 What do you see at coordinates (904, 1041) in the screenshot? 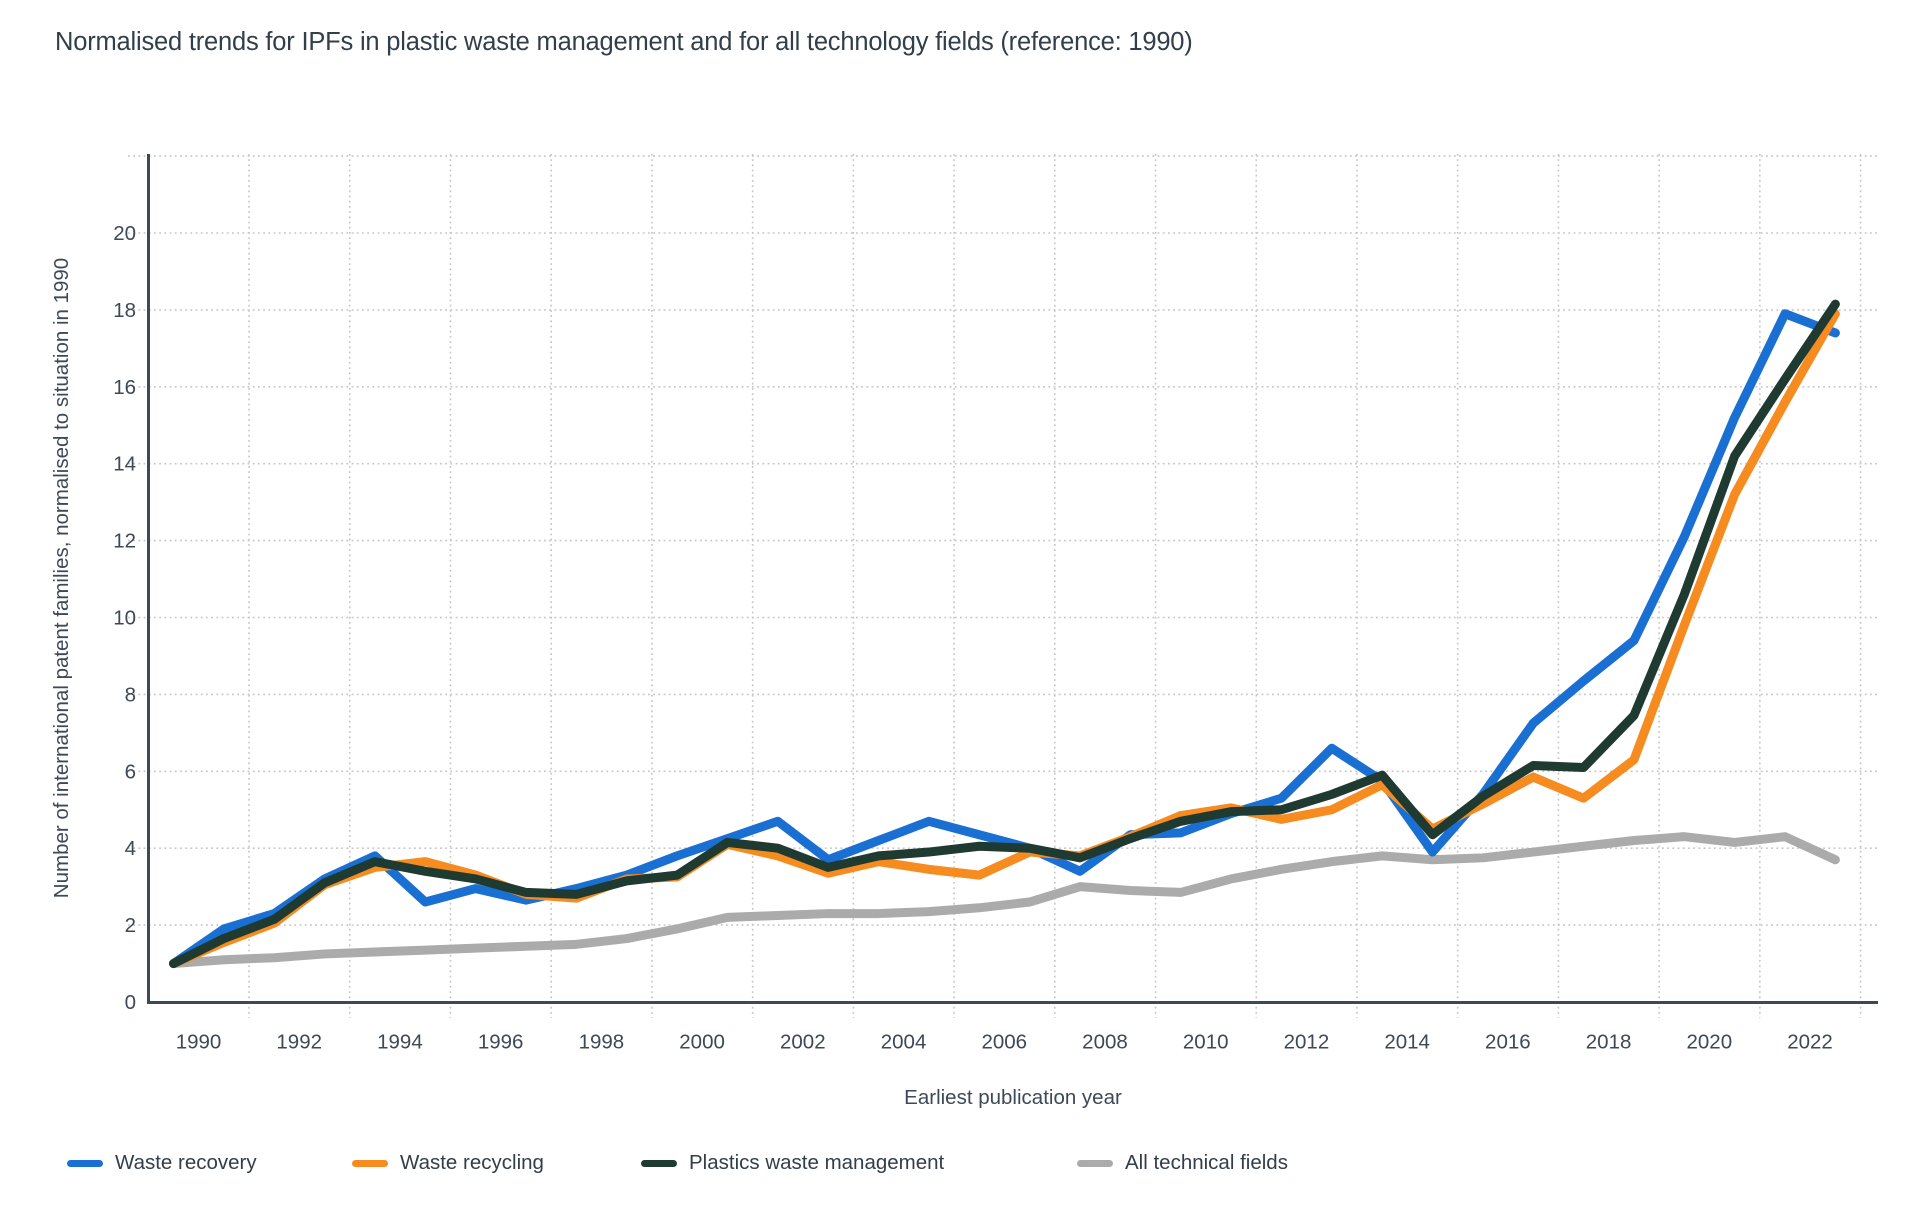
I see `x-tick-label-2004: 2004` at bounding box center [904, 1041].